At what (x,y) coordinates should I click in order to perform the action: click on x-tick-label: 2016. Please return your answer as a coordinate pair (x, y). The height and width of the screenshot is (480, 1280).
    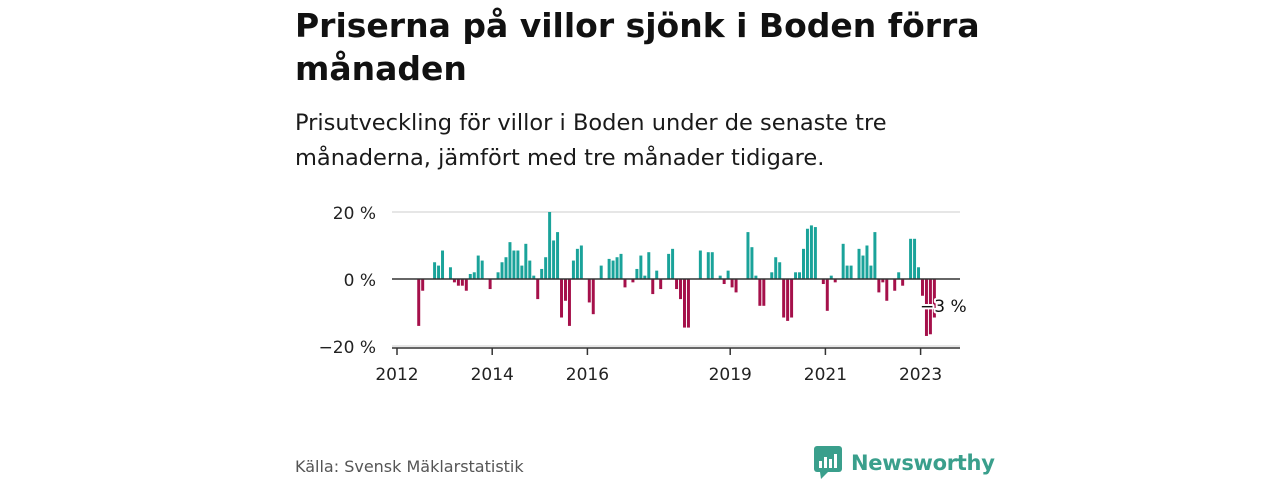
    Looking at the image, I should click on (587, 375).